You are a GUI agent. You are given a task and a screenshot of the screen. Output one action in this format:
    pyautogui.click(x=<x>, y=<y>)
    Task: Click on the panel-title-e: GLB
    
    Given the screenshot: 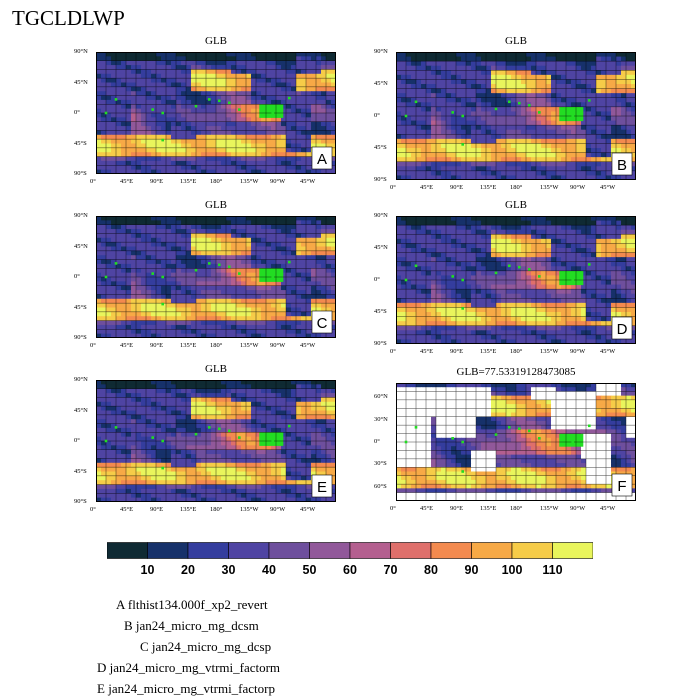 What is the action you would take?
    pyautogui.click(x=216, y=369)
    